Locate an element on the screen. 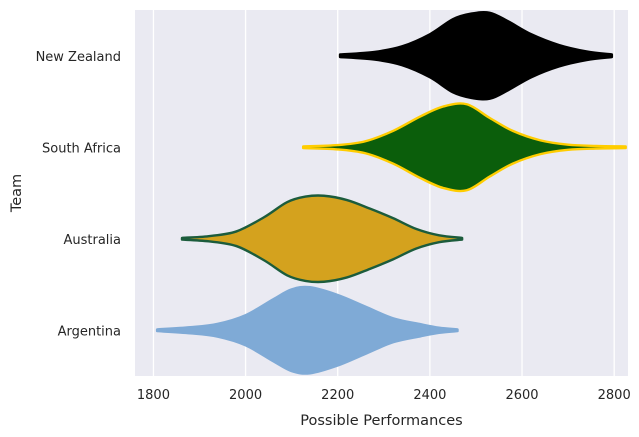  violin-australia is located at coordinates (322, 239).